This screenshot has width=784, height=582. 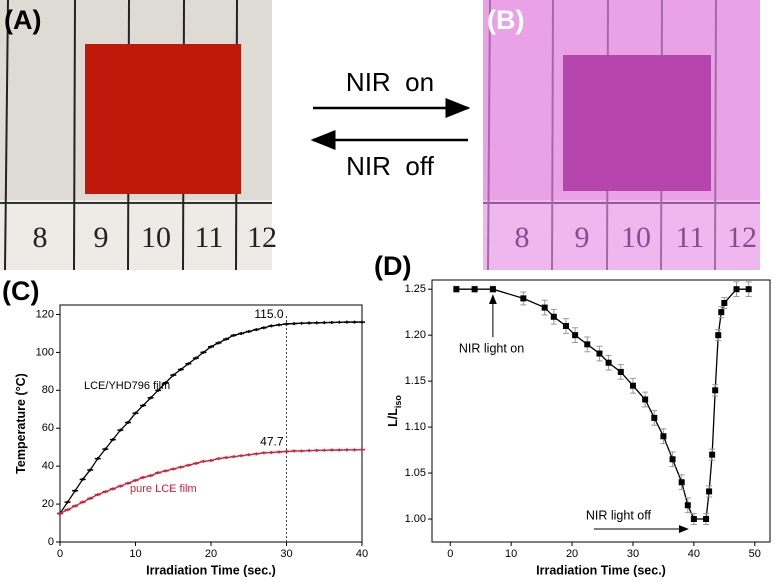 I want to click on y-tick-label: 100, so click(x=45, y=352).